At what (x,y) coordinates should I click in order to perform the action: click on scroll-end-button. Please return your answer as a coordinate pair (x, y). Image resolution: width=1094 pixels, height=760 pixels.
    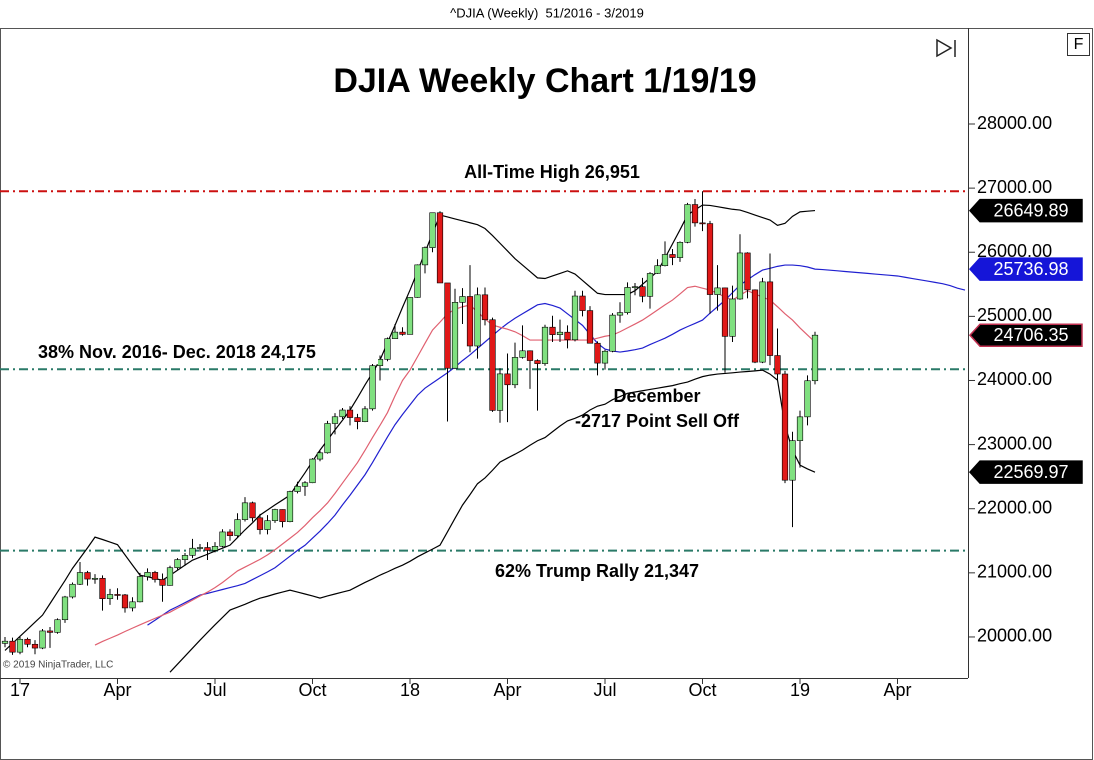
    Looking at the image, I should click on (946, 48).